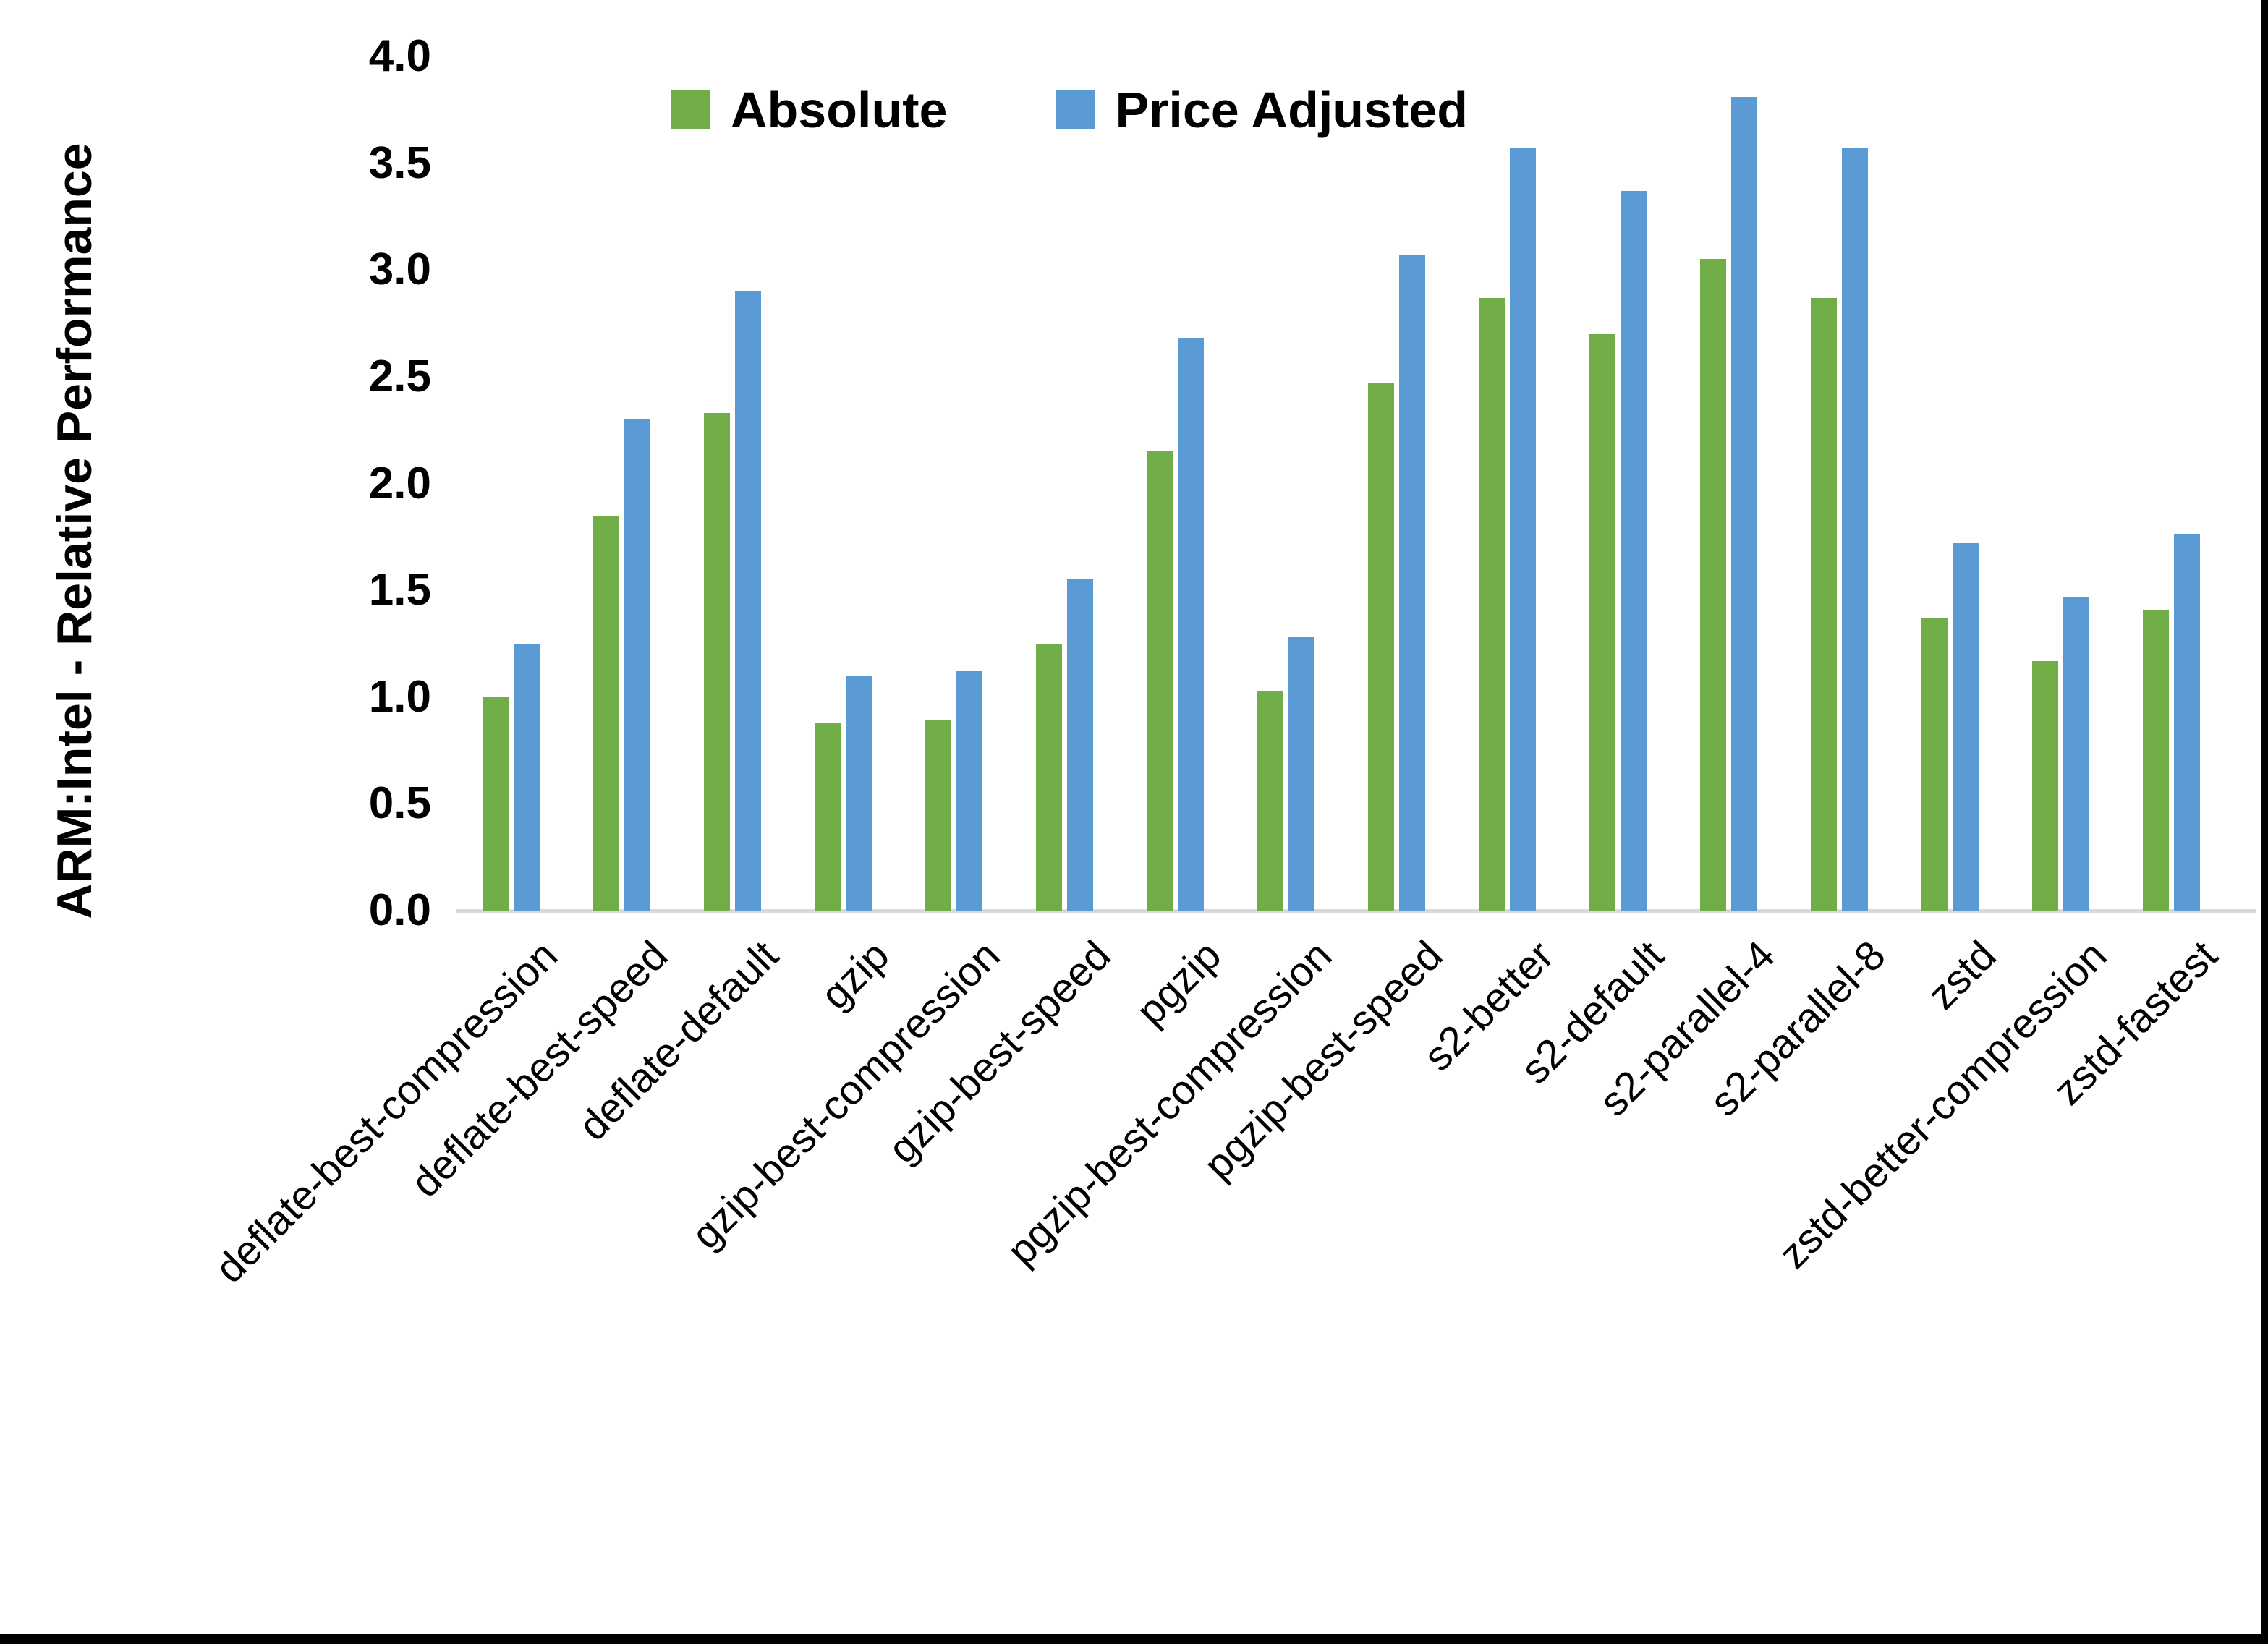 This screenshot has width=2268, height=1644. Describe the element at coordinates (74, 530) in the screenshot. I see `y-axis-title: ARM:Intel - Relative Performance` at that location.